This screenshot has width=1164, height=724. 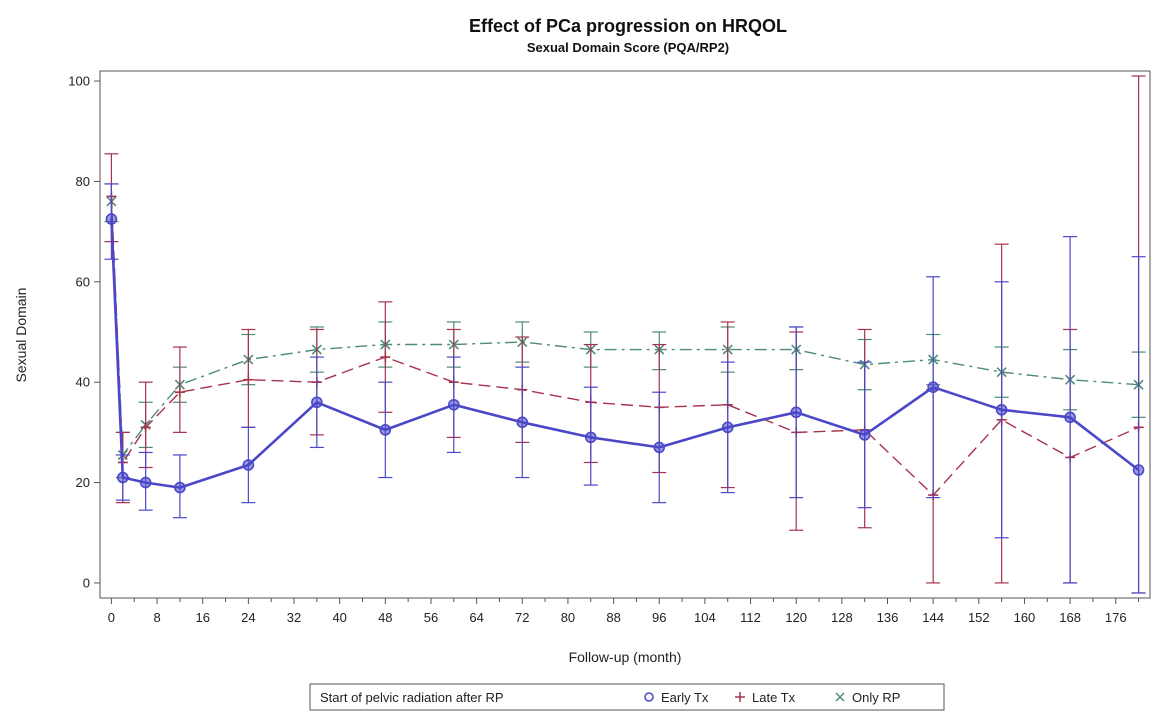 I want to click on x-tick-label-160: 160, so click(x=1025, y=617).